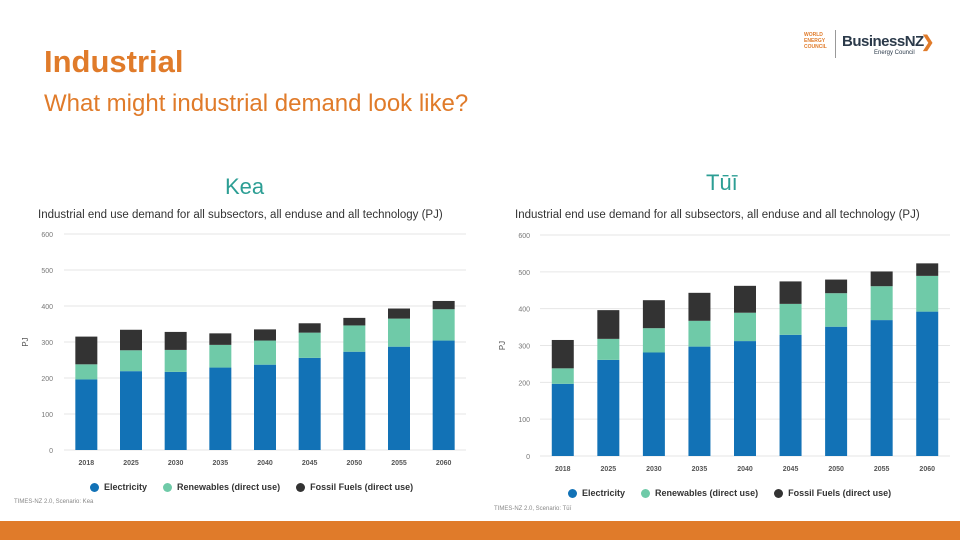  I want to click on legend-item-electricity: Electricity, so click(596, 493).